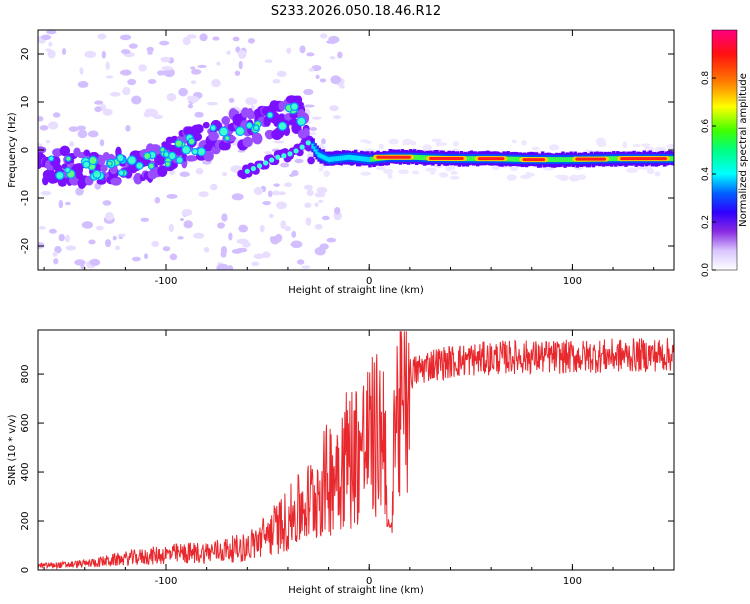 This screenshot has width=750, height=604. I want to click on band-core, so click(534, 160).